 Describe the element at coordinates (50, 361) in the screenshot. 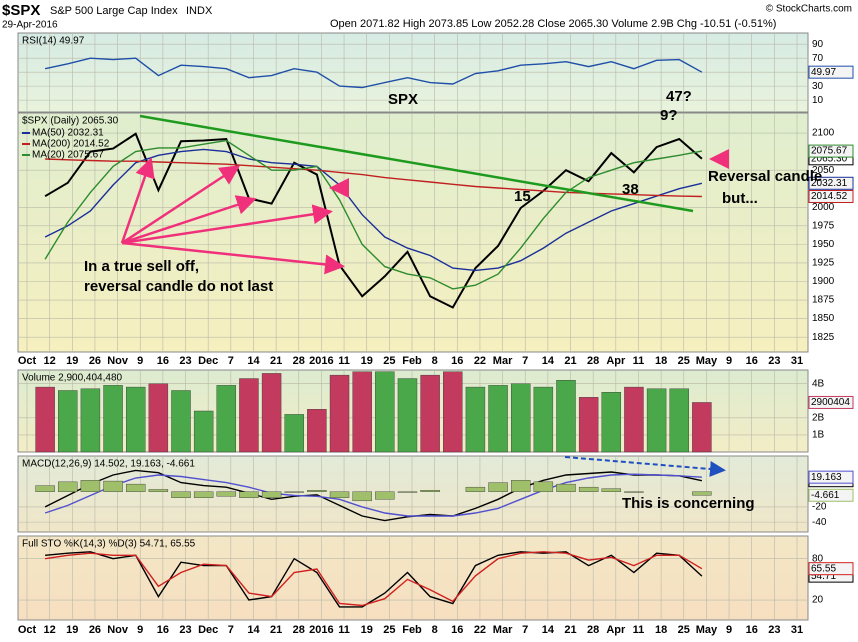

I see `x-tick-label: 12` at that location.